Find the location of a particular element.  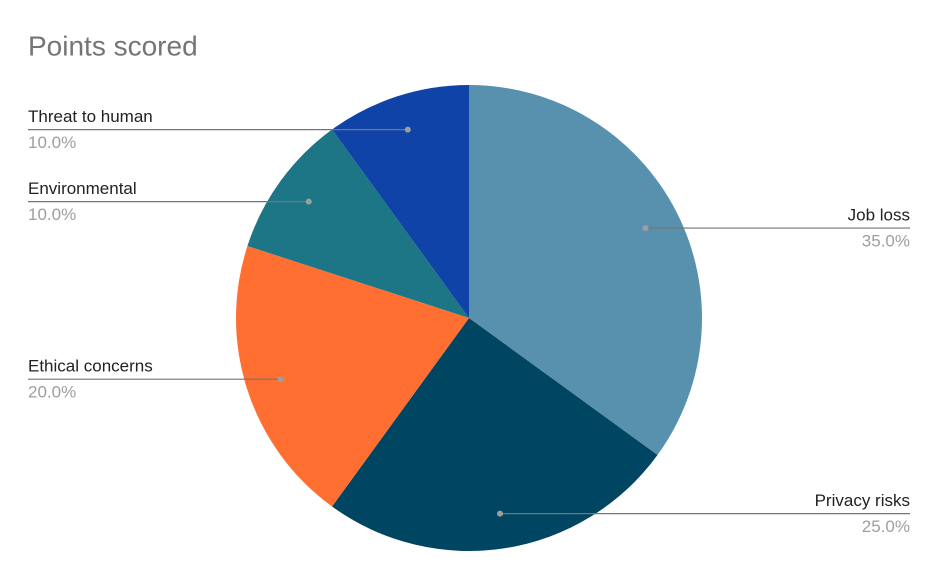

slice-label: Ethical concerns is located at coordinates (90, 366).